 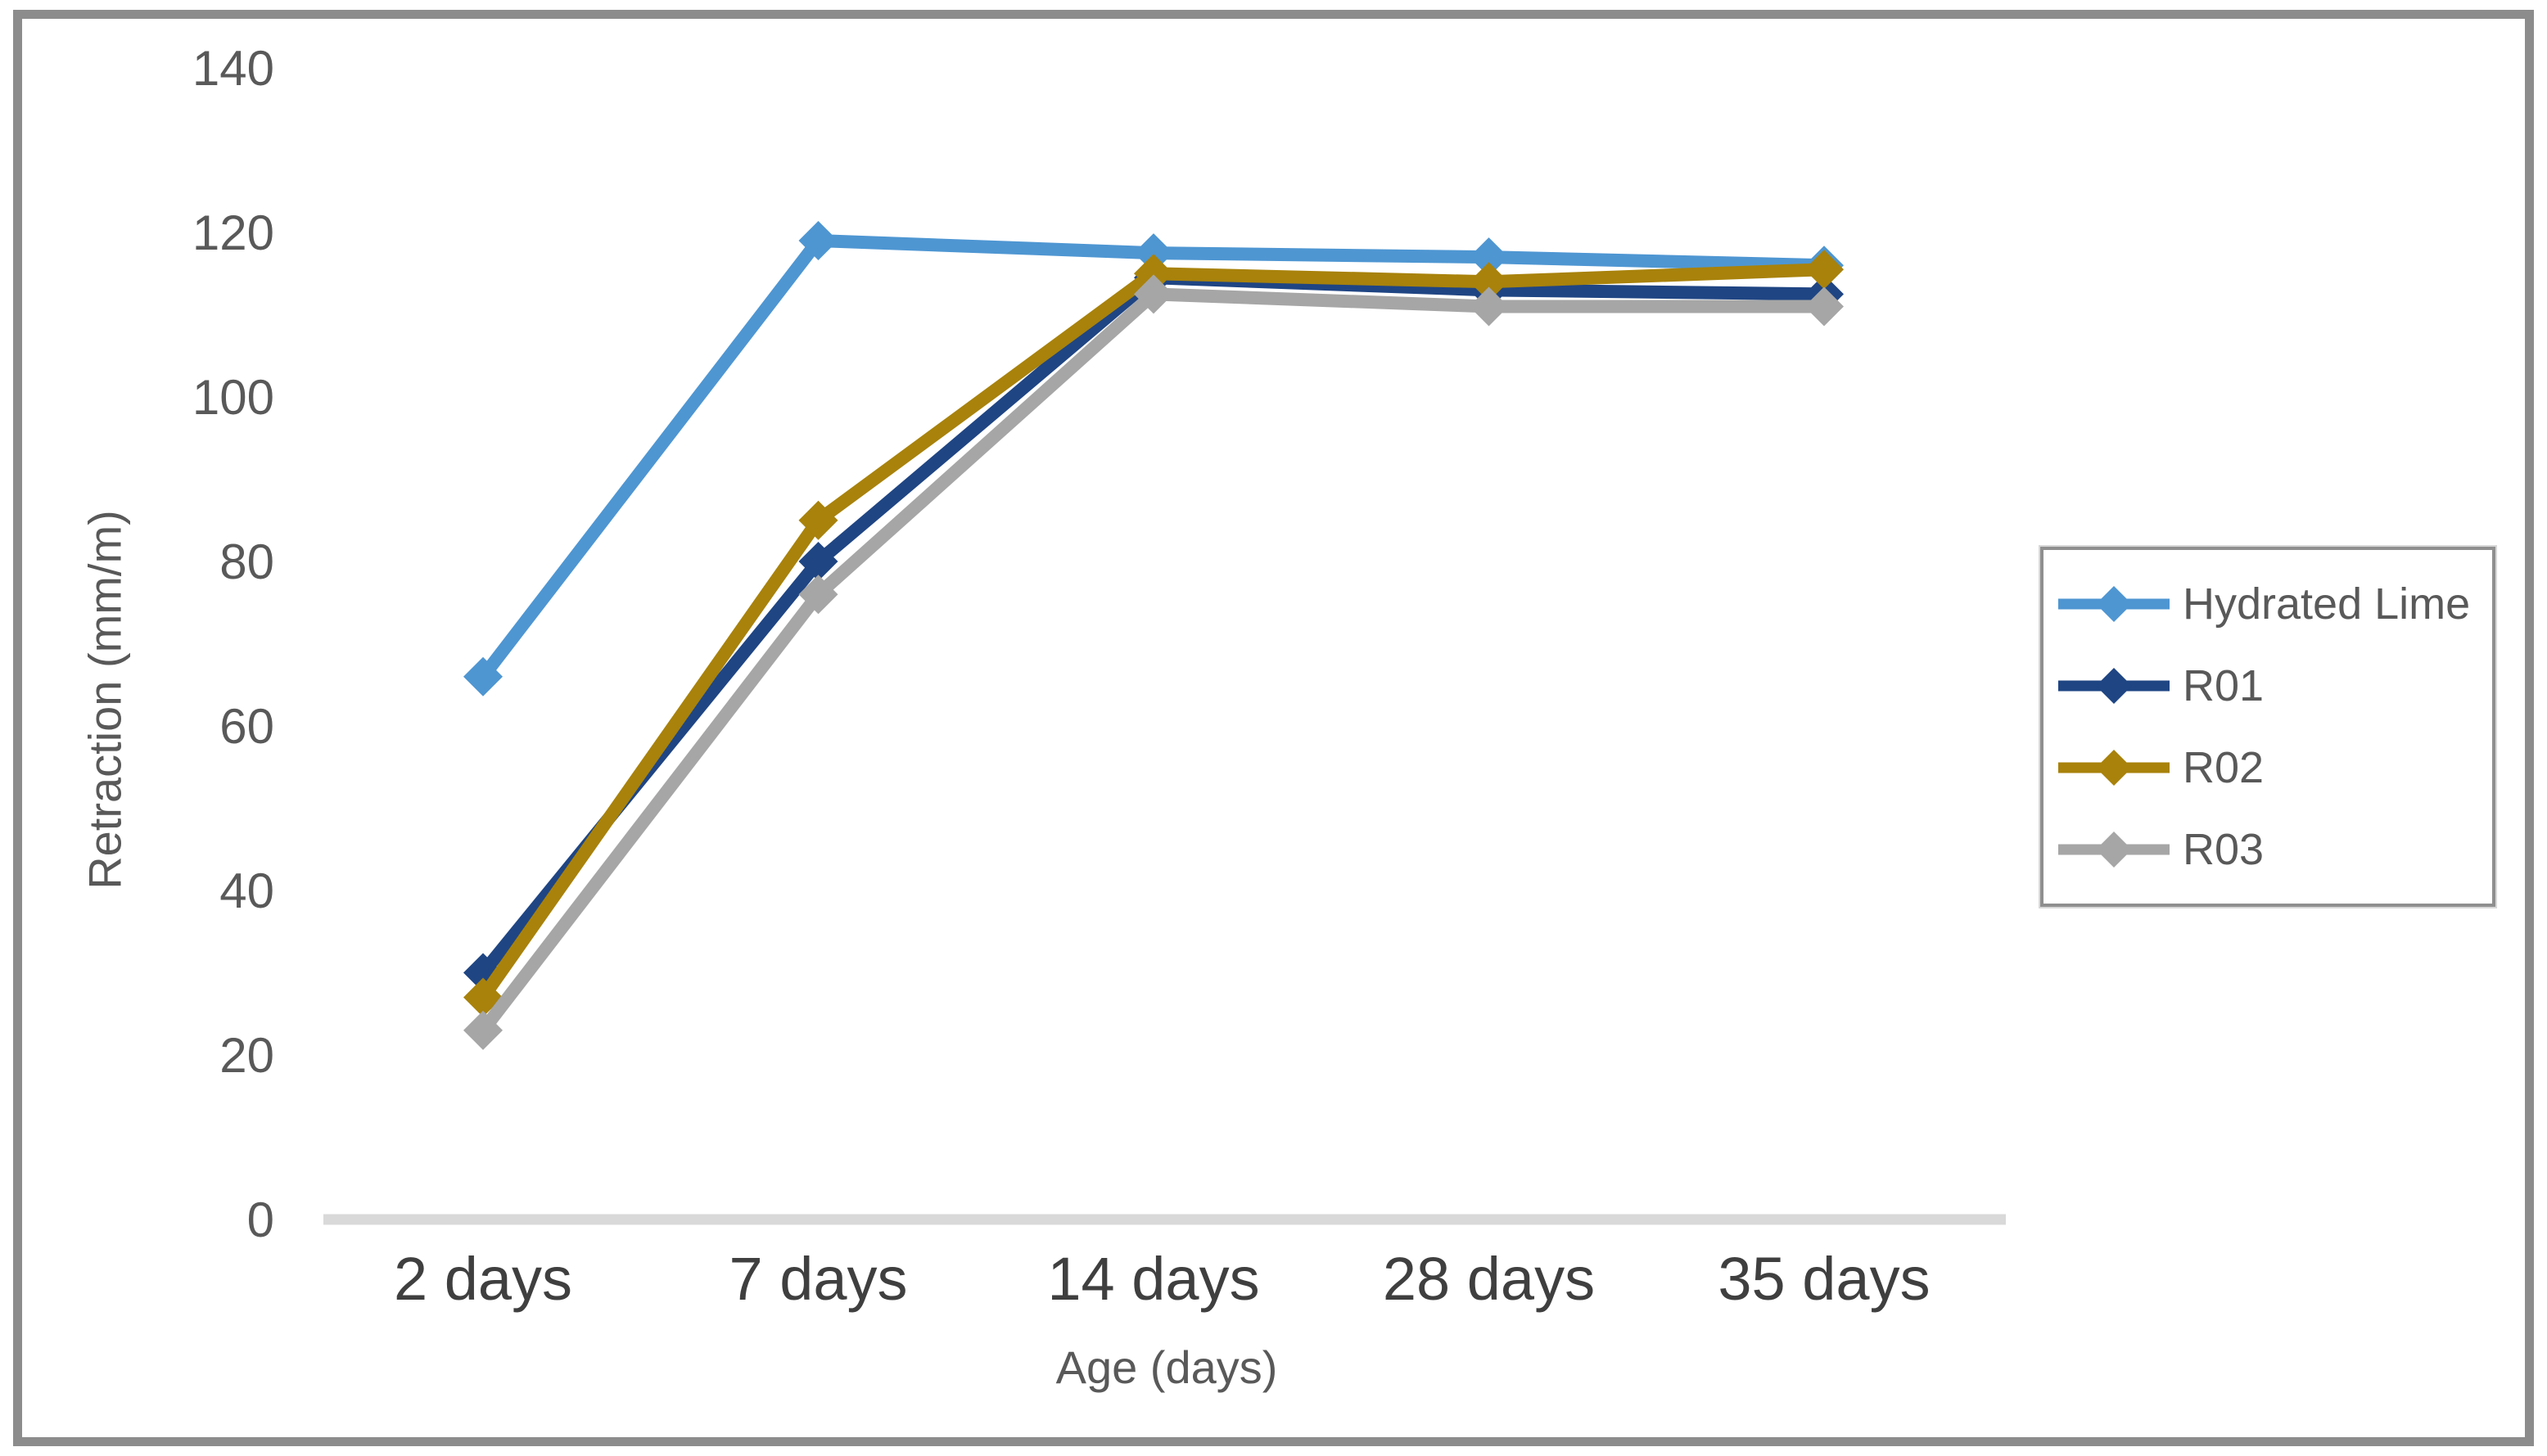 What do you see at coordinates (233, 397) in the screenshot?
I see `y-tick-label-100: 100` at bounding box center [233, 397].